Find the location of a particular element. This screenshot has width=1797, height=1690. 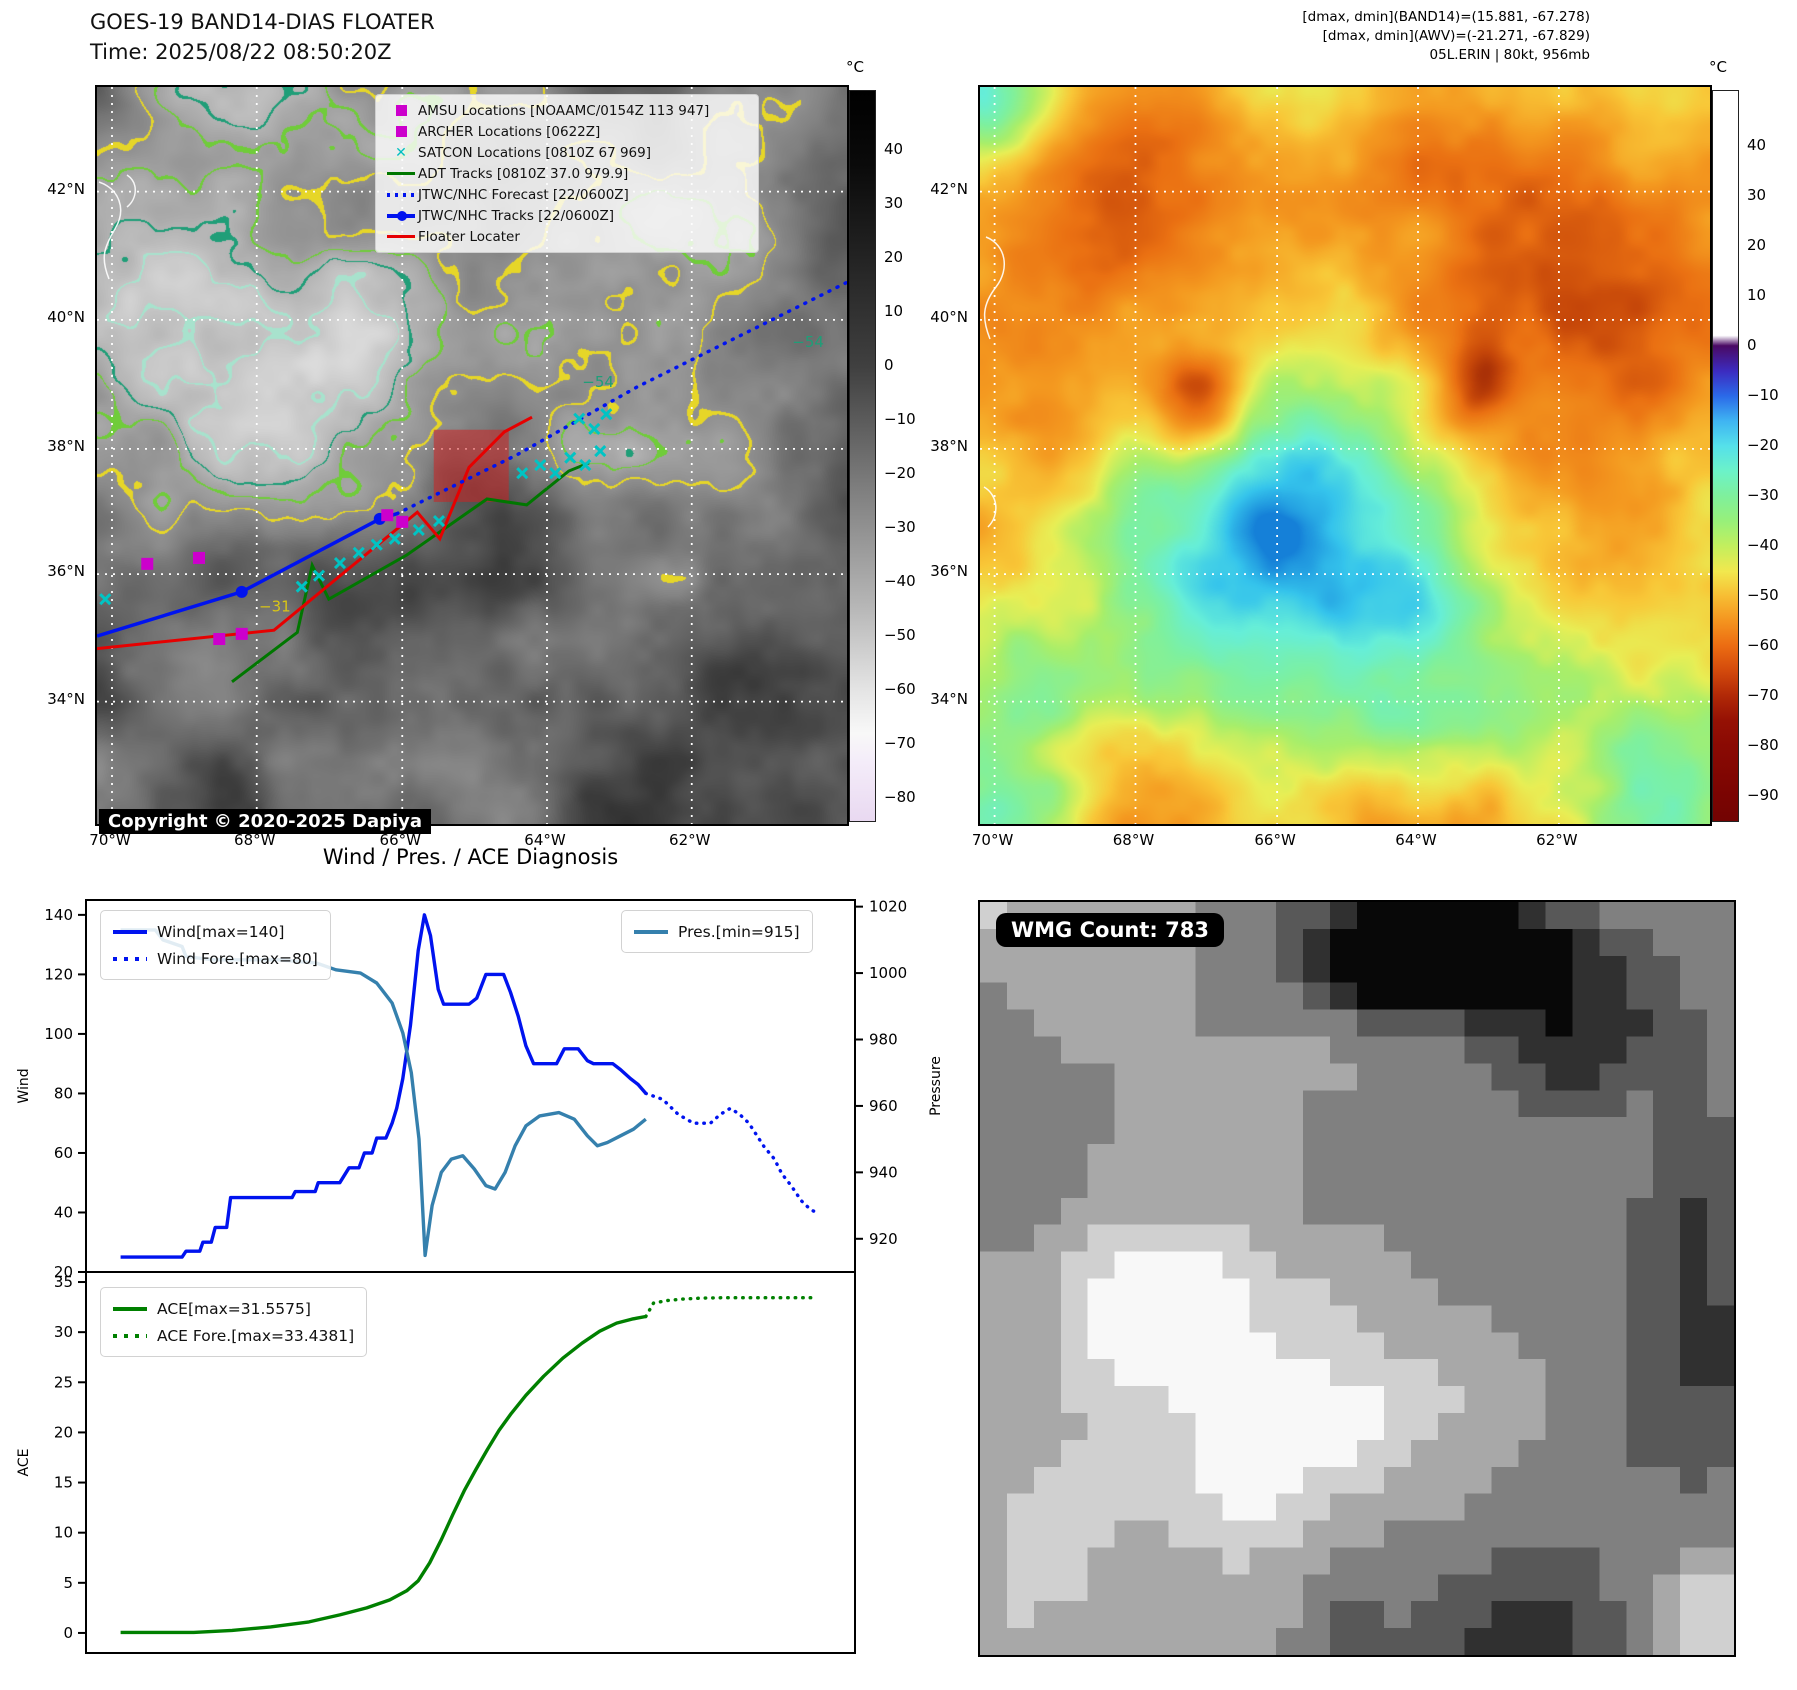

chart-legend-item: Wind[max=140] is located at coordinates (215, 931).